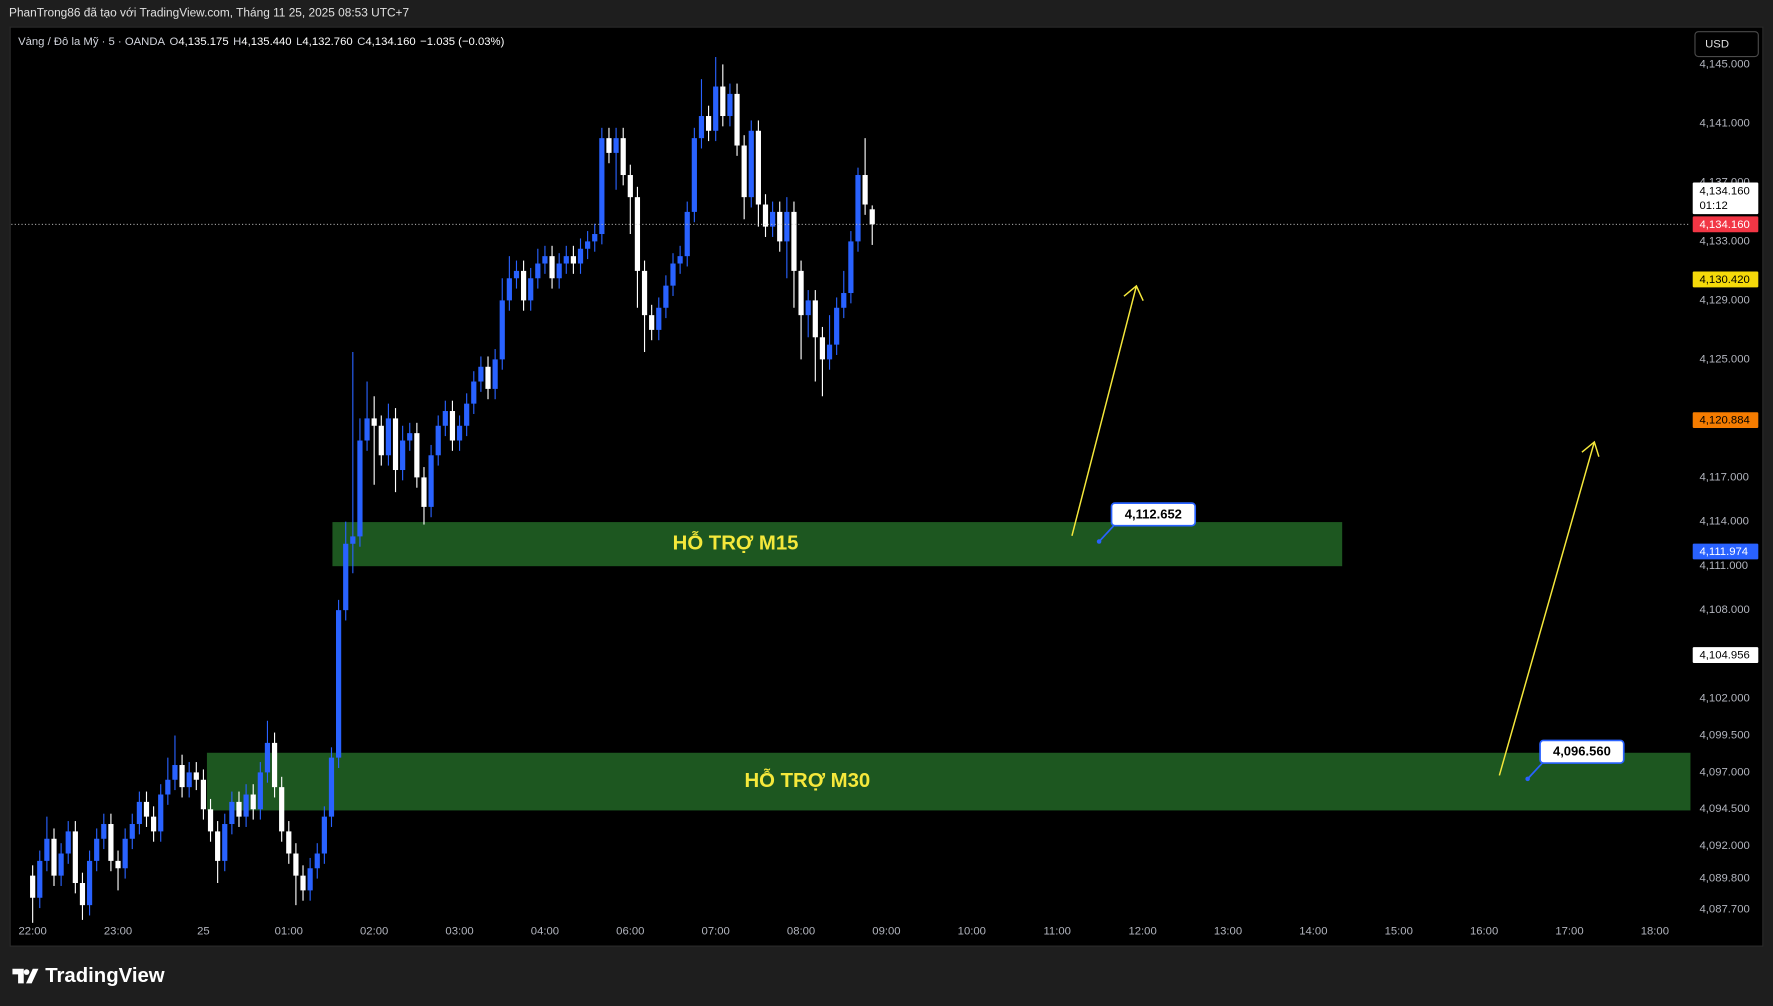 Image resolution: width=1773 pixels, height=1006 pixels. Describe the element at coordinates (1725, 610) in the screenshot. I see `y-tick-label: 4,108.000` at that location.